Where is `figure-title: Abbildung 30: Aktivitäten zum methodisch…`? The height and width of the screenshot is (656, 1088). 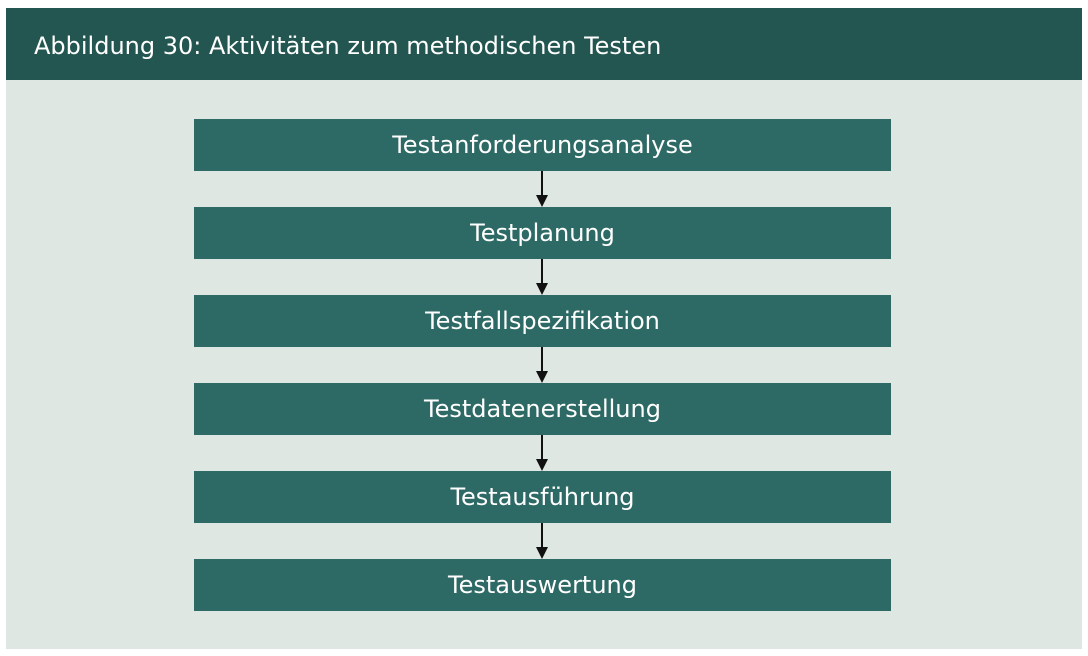 figure-title: Abbildung 30: Aktivitäten zum methodisch… is located at coordinates (348, 46).